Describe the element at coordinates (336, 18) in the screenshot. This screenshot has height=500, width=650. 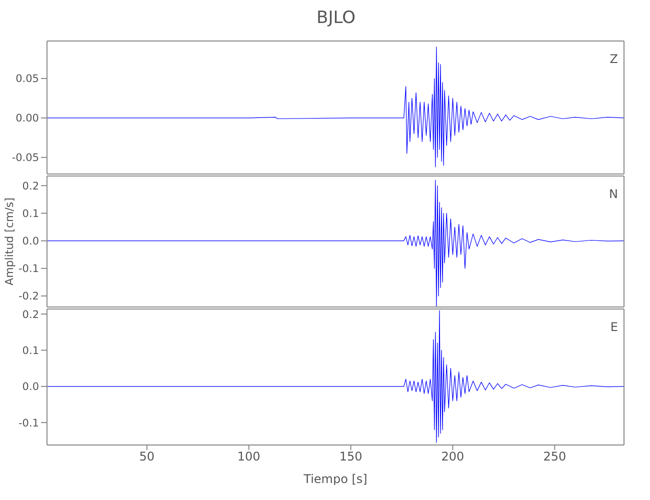
I see `chart-title: BJLO` at that location.